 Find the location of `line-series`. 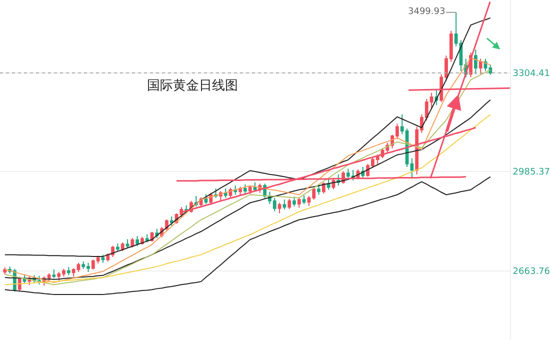

line-series is located at coordinates (328, 170).